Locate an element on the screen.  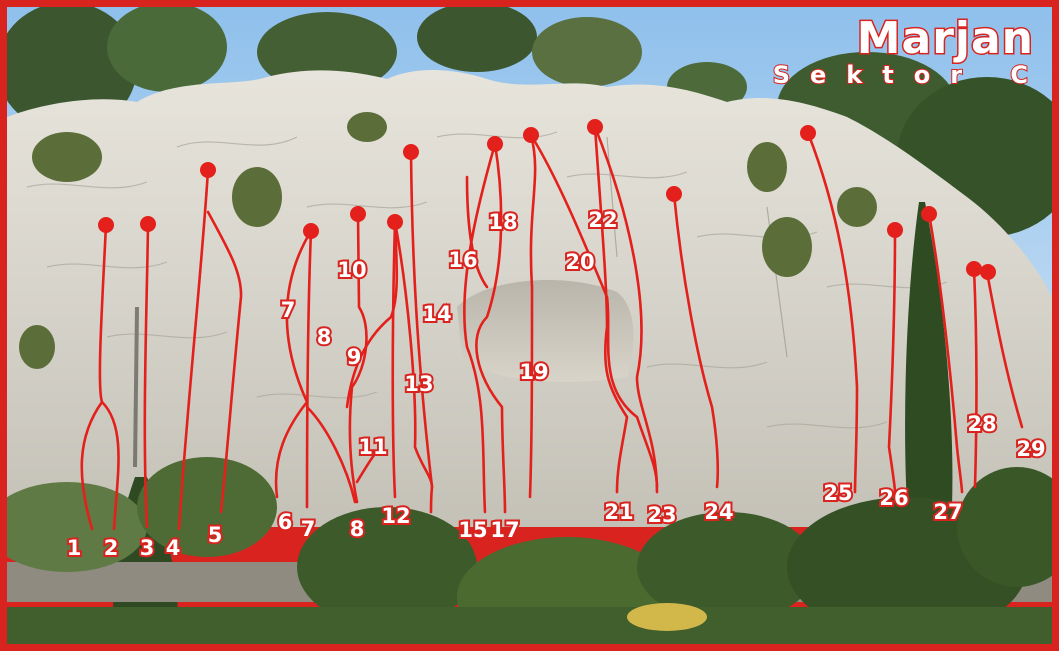
route-label-27: 27 is located at coordinates (947, 512).